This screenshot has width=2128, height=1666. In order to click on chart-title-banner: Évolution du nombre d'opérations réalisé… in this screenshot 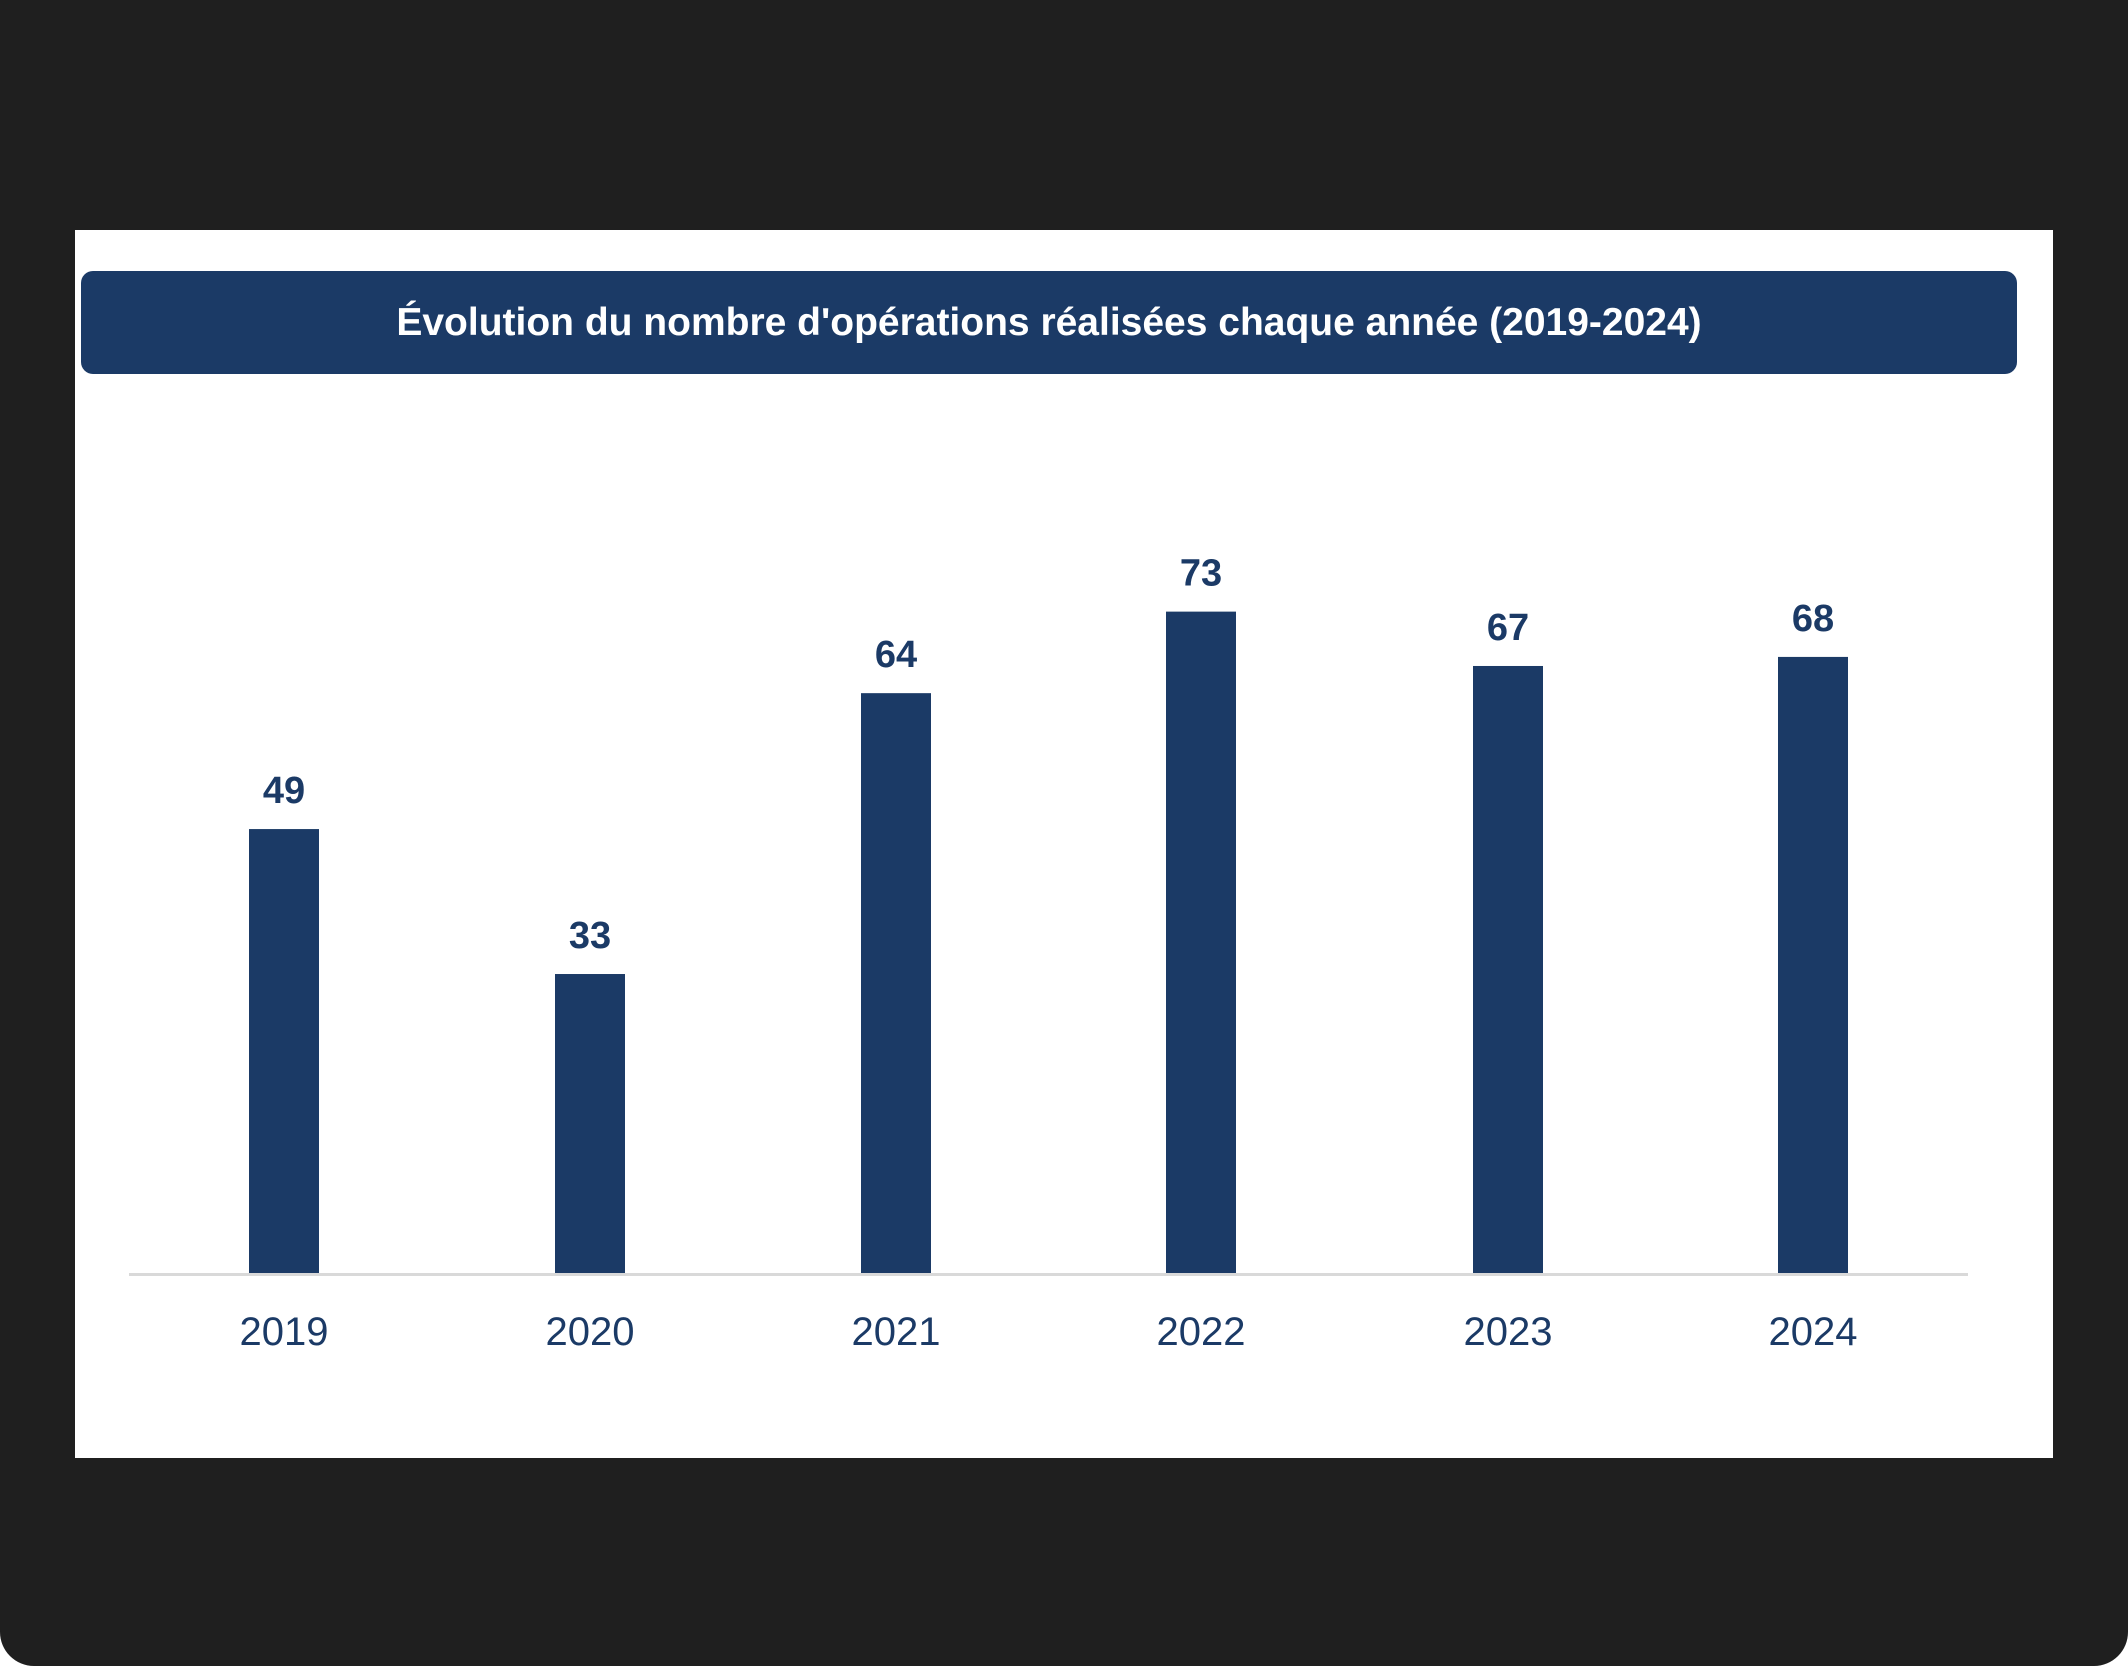, I will do `click(1049, 322)`.